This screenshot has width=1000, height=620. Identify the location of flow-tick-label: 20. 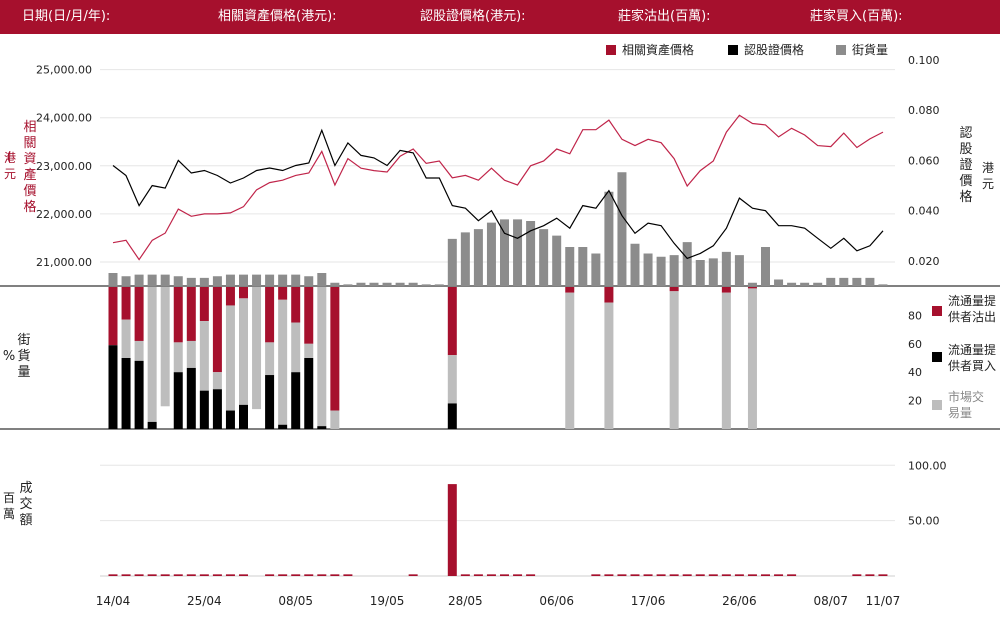
(915, 401).